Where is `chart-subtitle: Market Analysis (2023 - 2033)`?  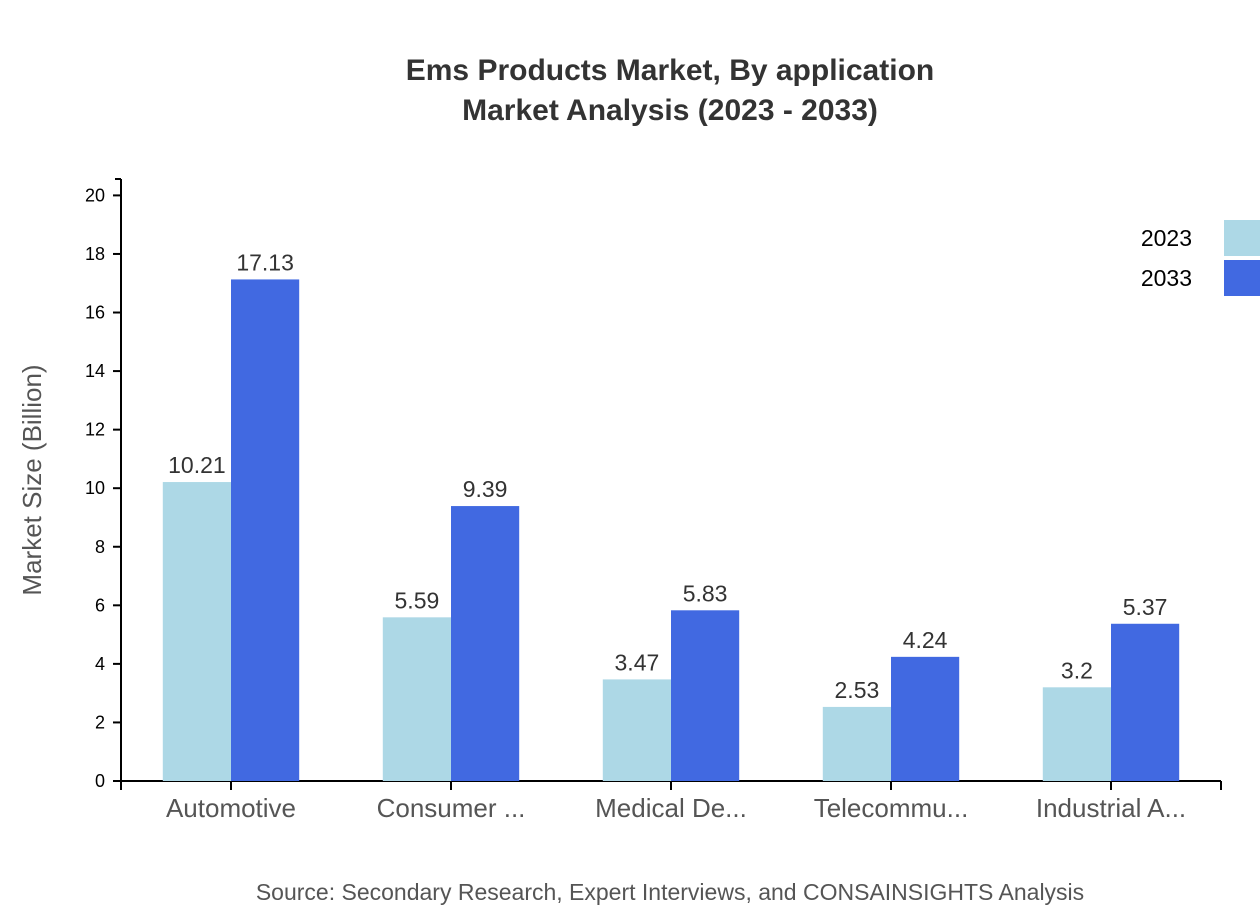 chart-subtitle: Market Analysis (2023 - 2033) is located at coordinates (670, 110).